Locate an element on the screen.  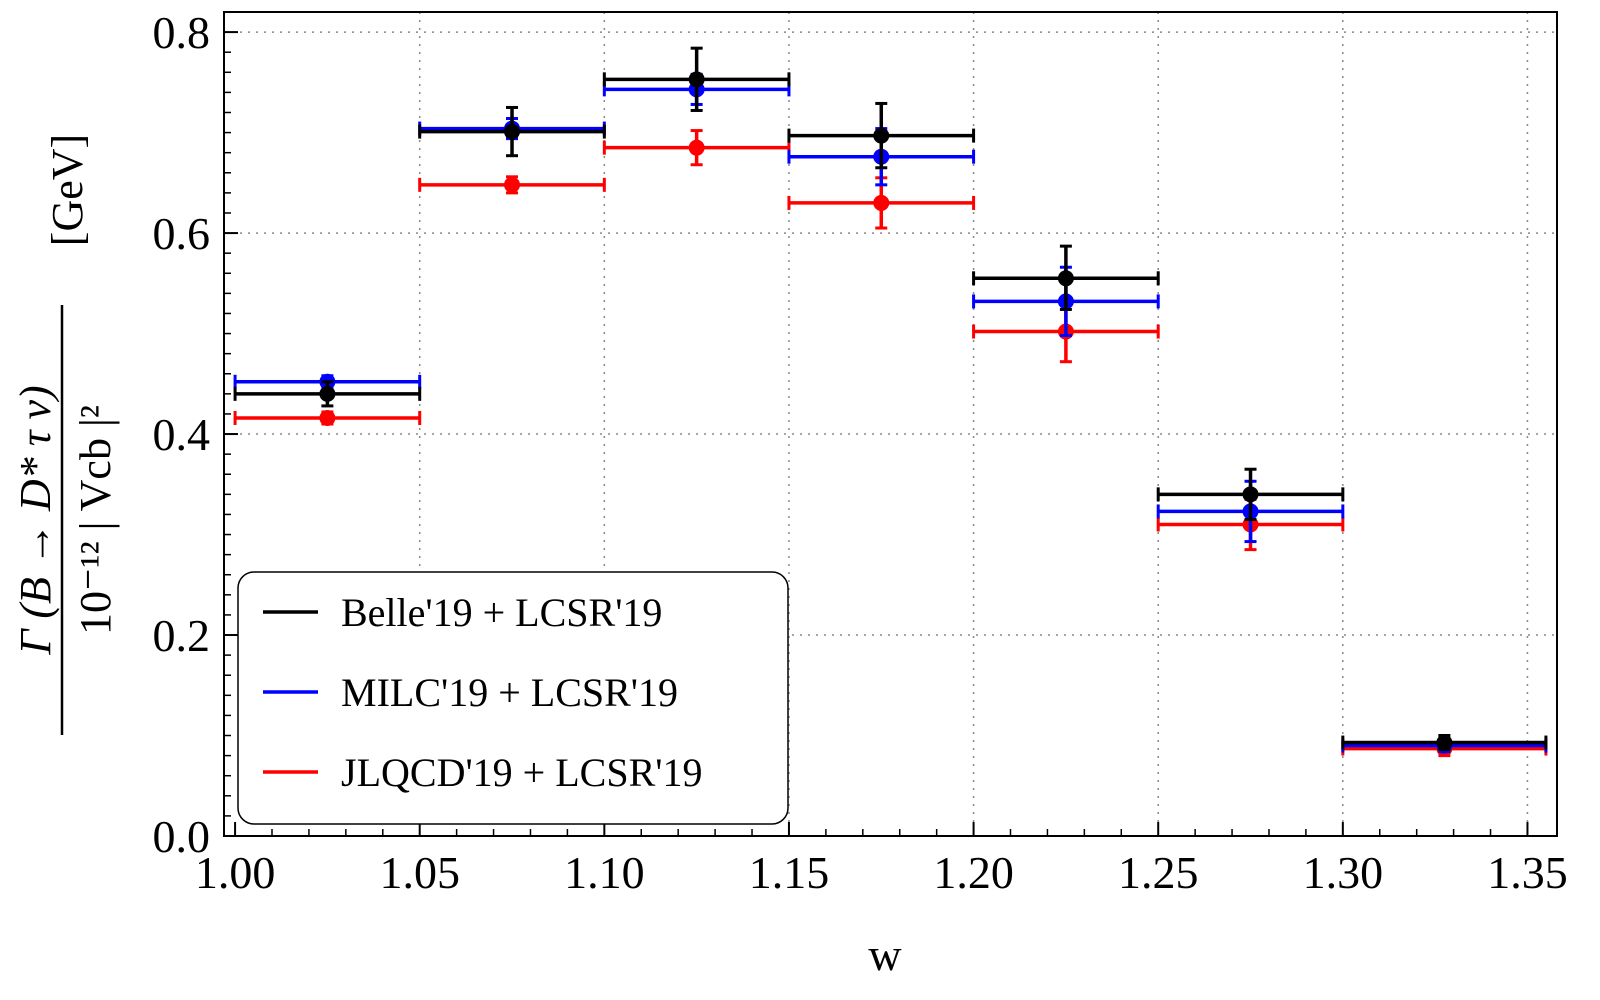
x-tick-label: 1.25 is located at coordinates (1158, 872).